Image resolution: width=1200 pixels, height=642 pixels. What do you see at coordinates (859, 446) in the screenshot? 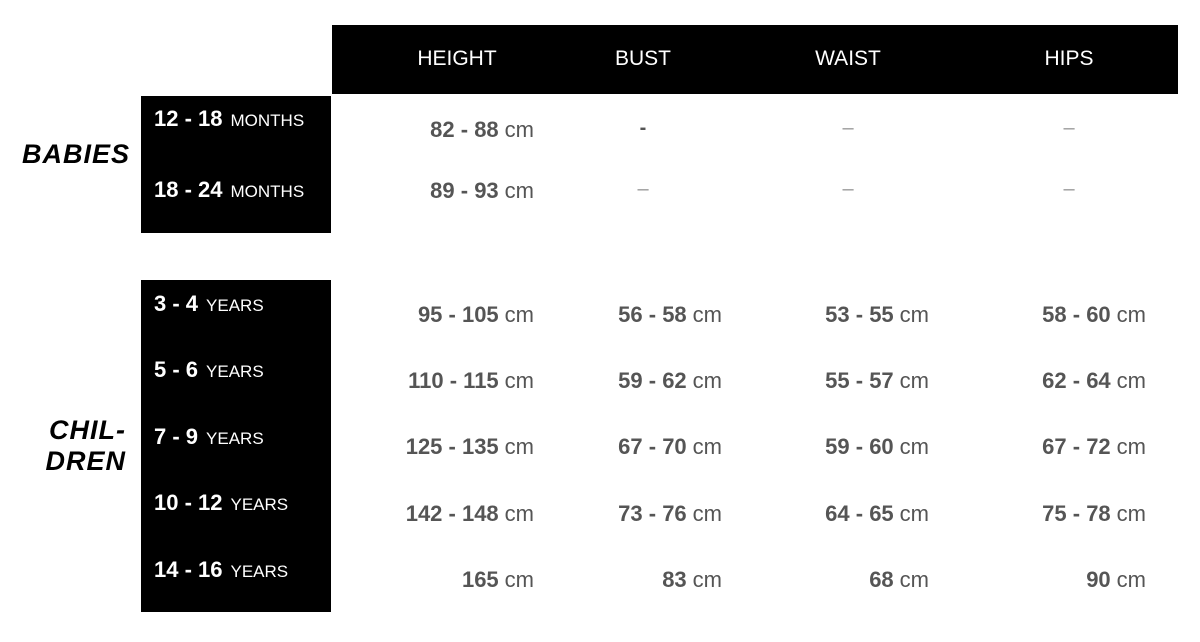
I see `measurement-number: 59 - 60` at bounding box center [859, 446].